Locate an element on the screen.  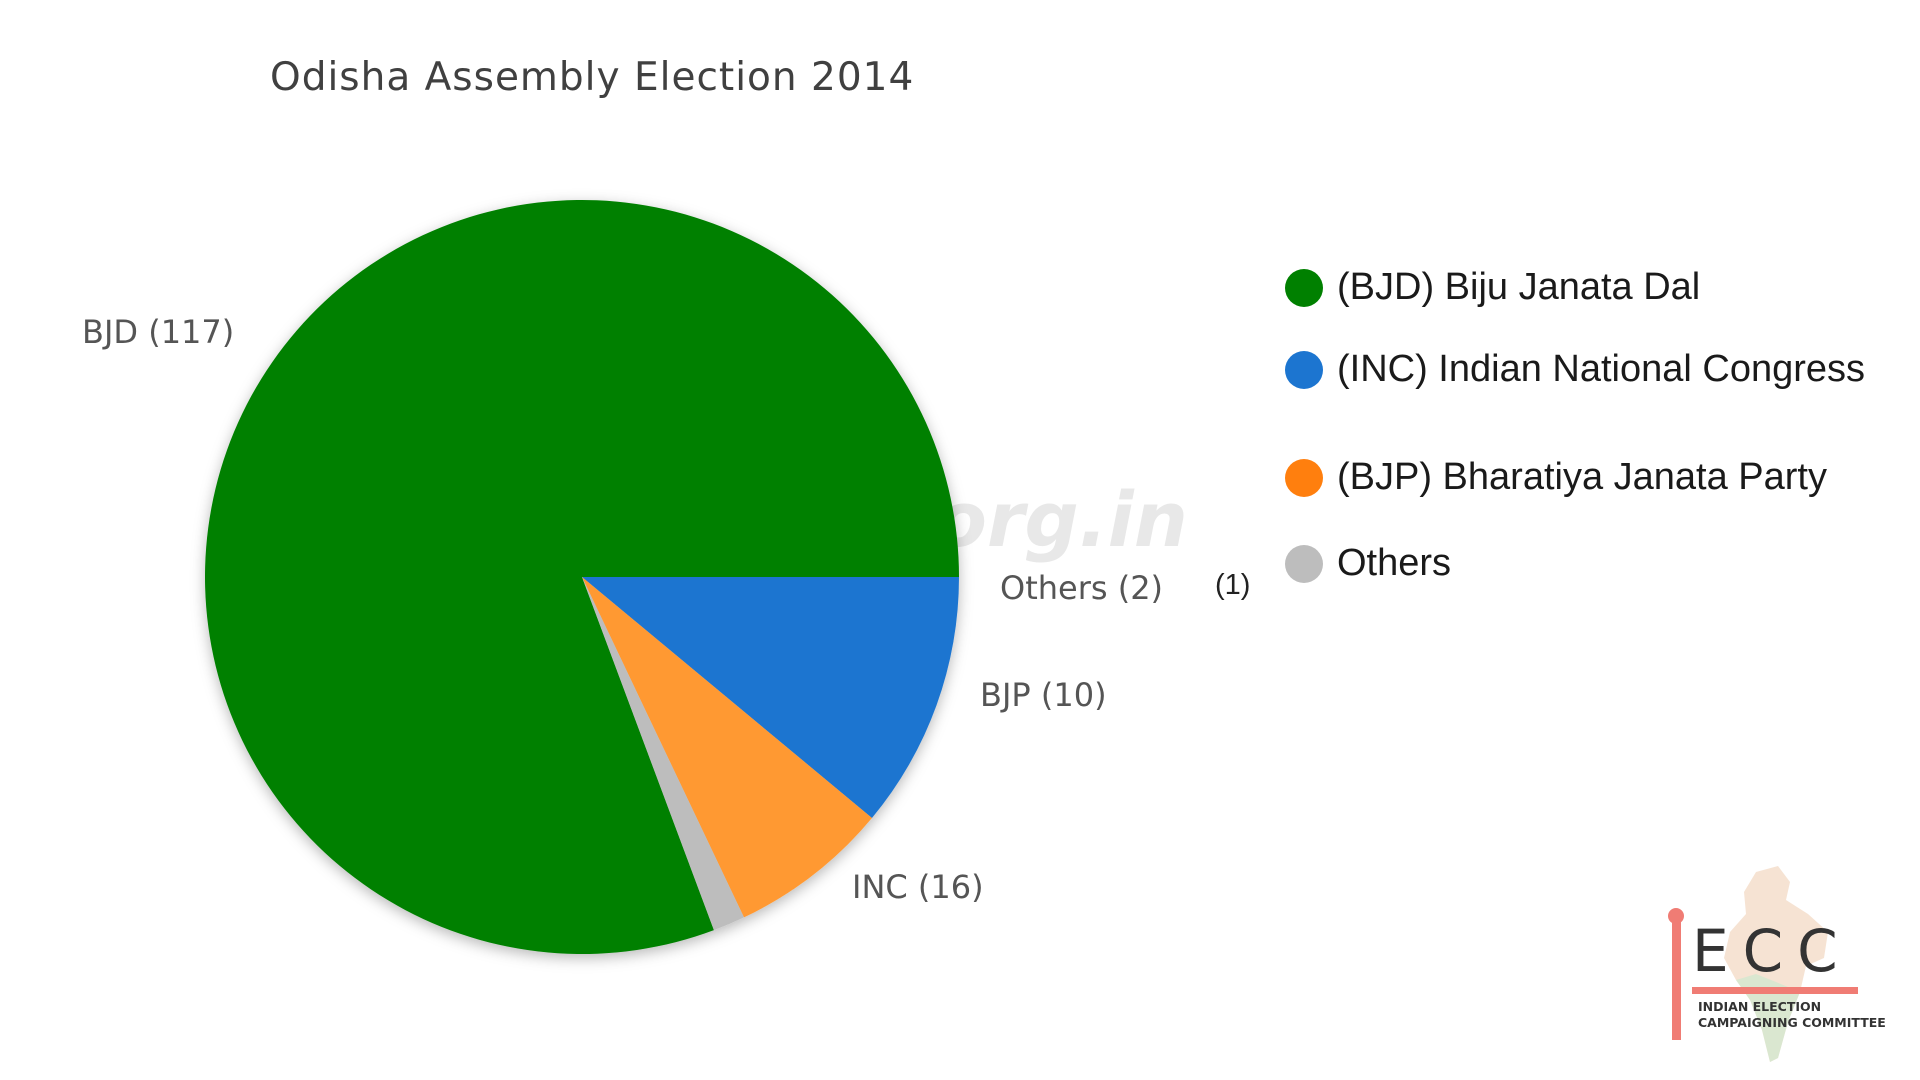
logo-subtitle: INDIAN ELECTION CAMPAIGNING COMMITTEE is located at coordinates (1792, 1015).